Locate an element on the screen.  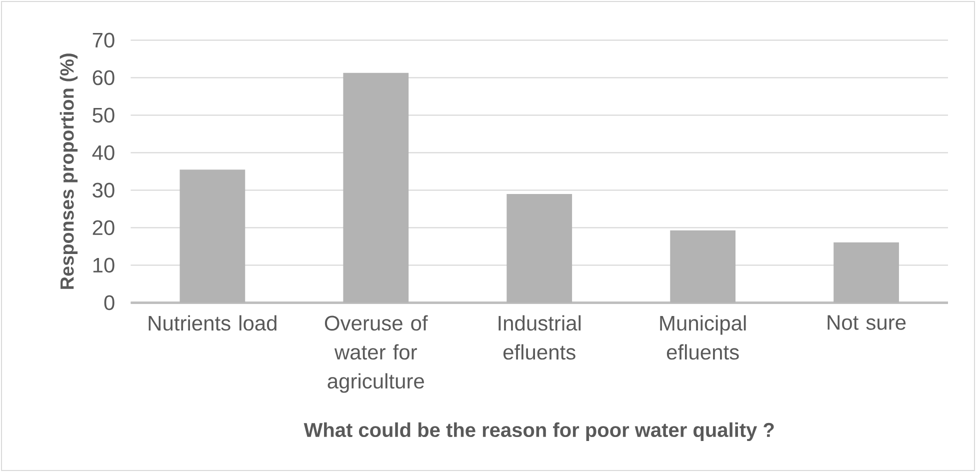
y-axis-title: Responses proportion (%) is located at coordinates (69, 171).